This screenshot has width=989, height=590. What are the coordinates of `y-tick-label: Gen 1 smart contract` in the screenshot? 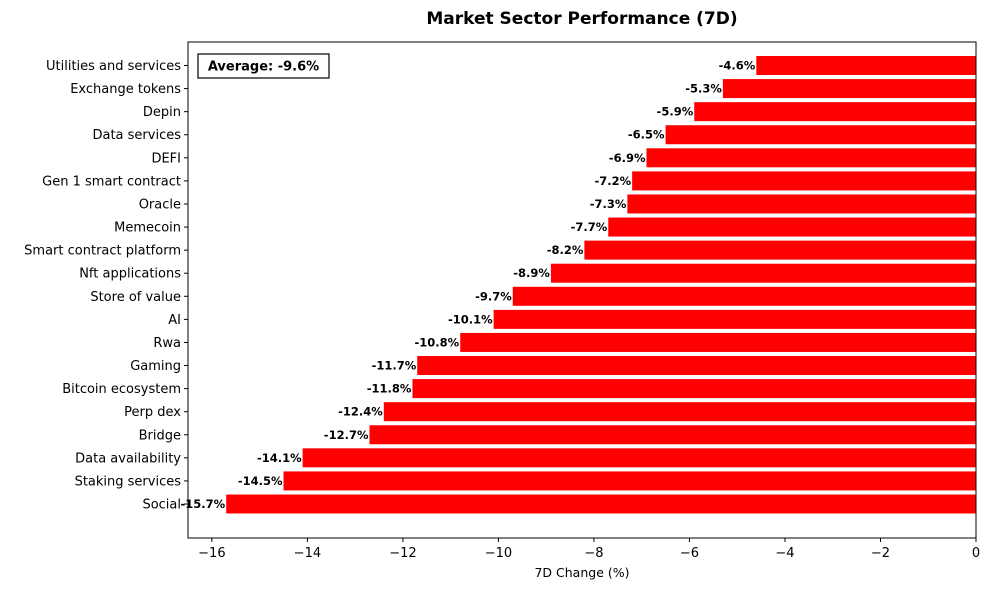 It's located at (111, 181).